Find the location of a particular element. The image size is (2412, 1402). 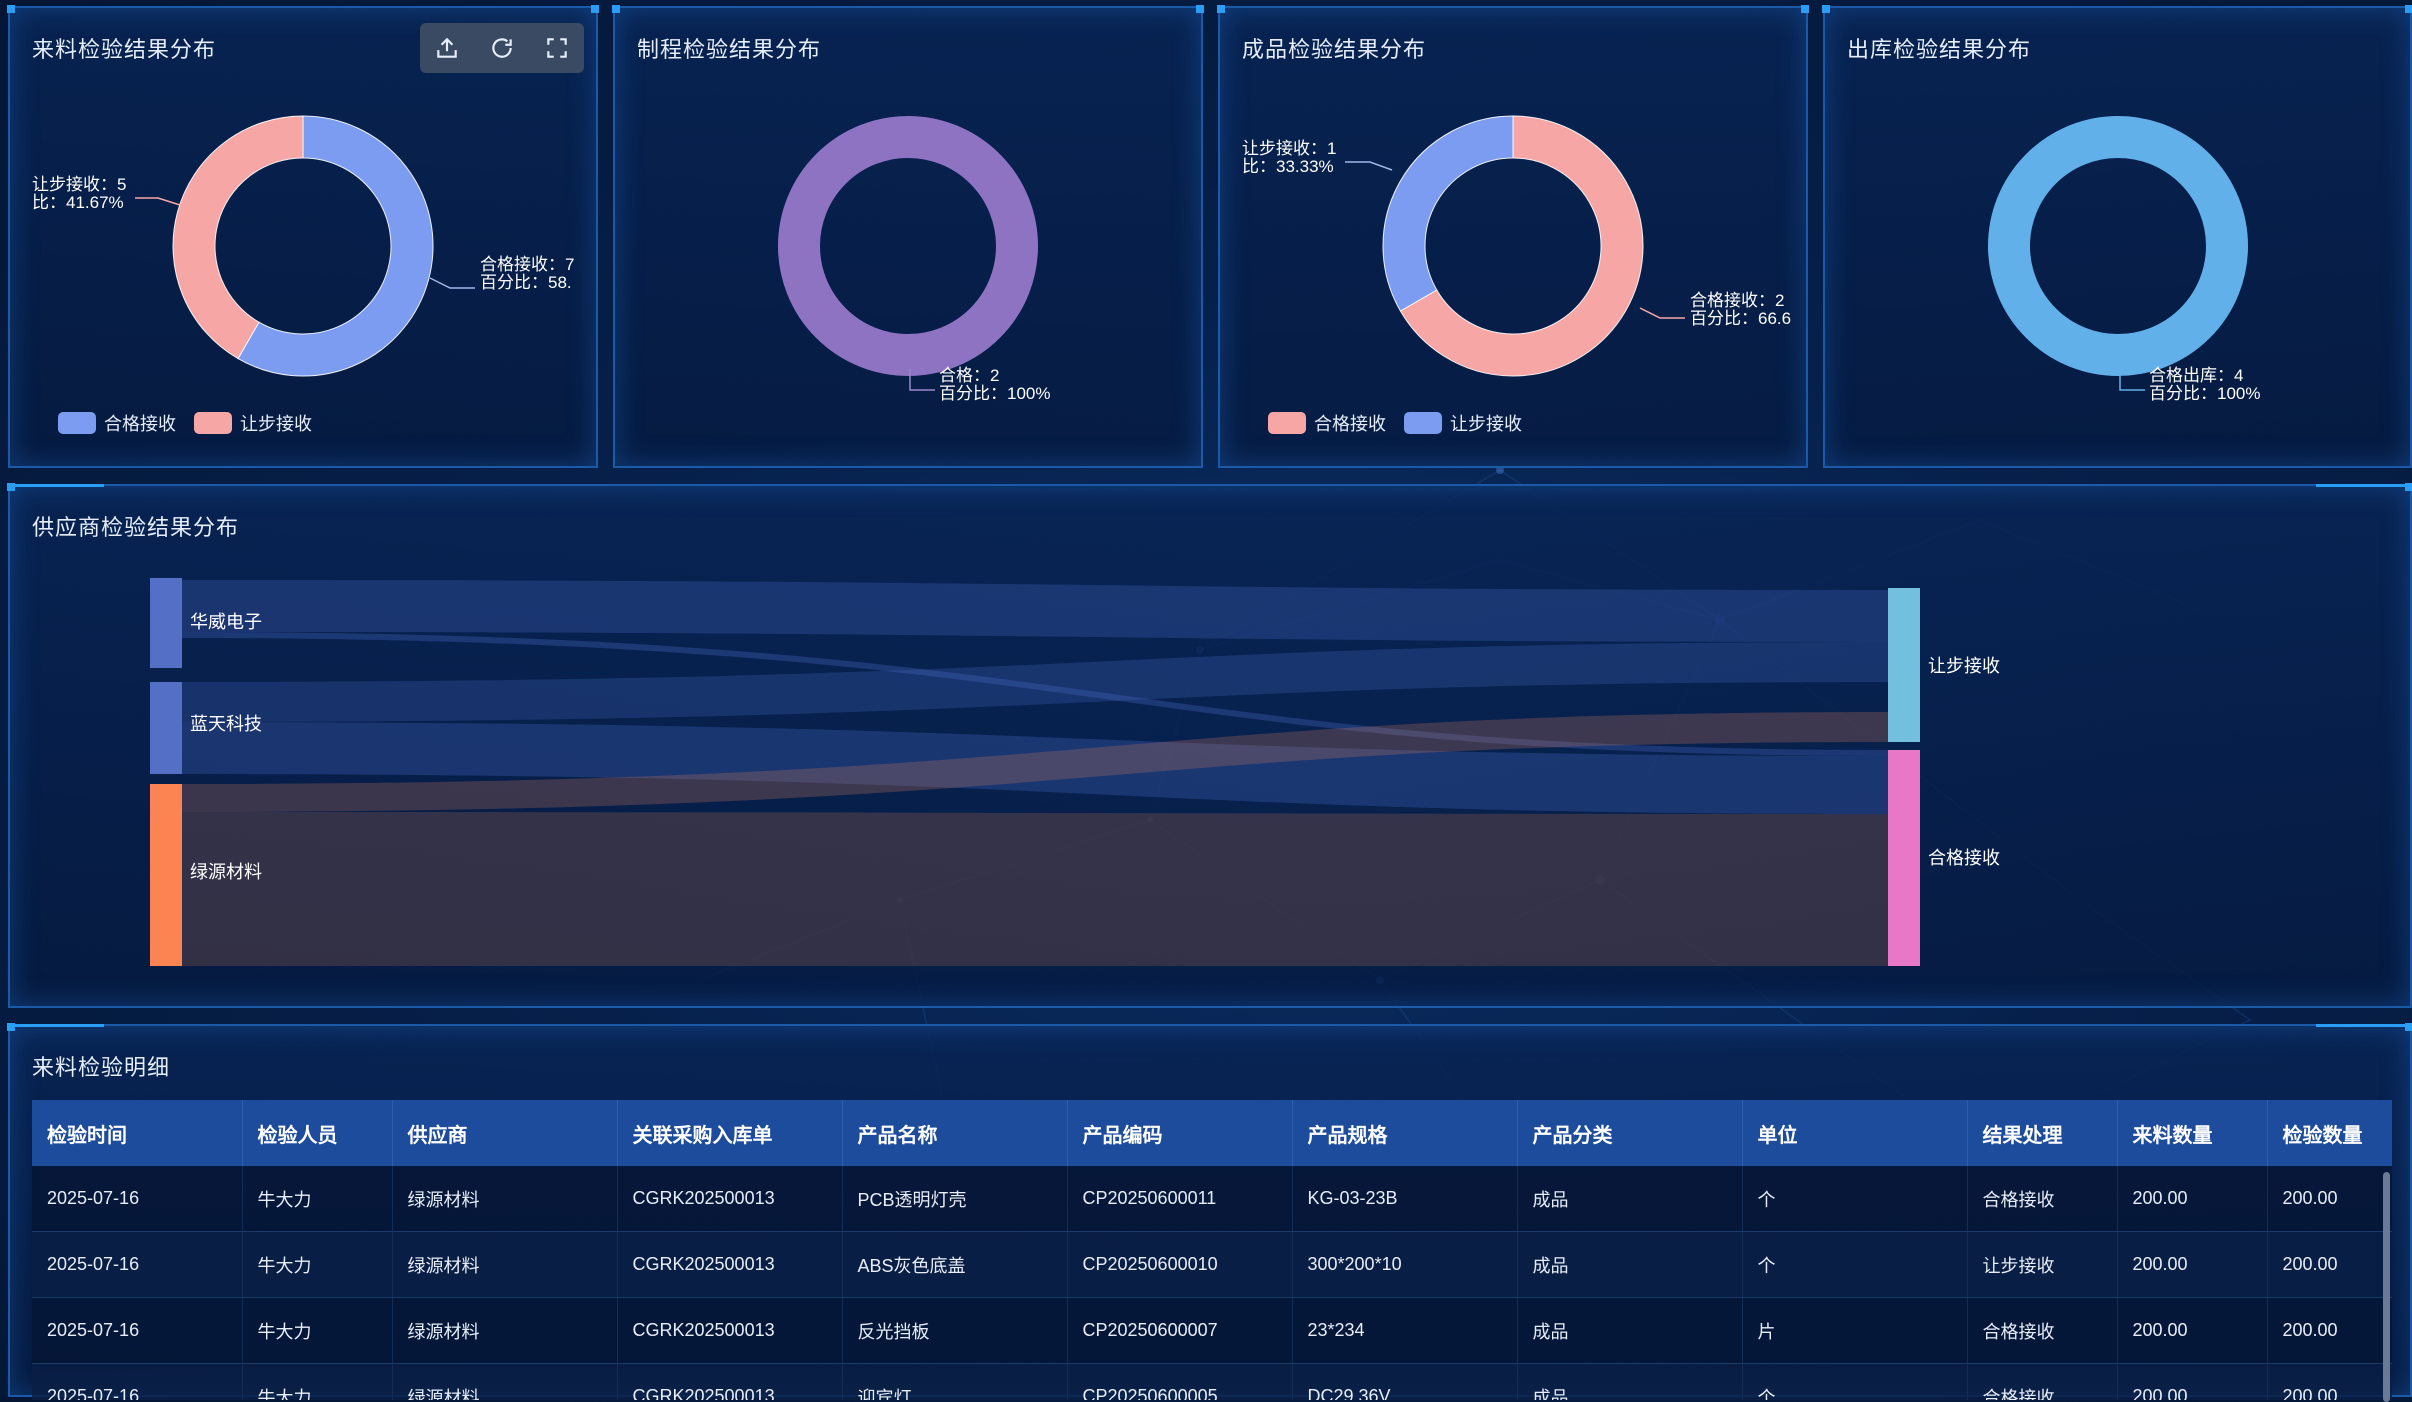

column-header: 检验时间 is located at coordinates (137, 1133).